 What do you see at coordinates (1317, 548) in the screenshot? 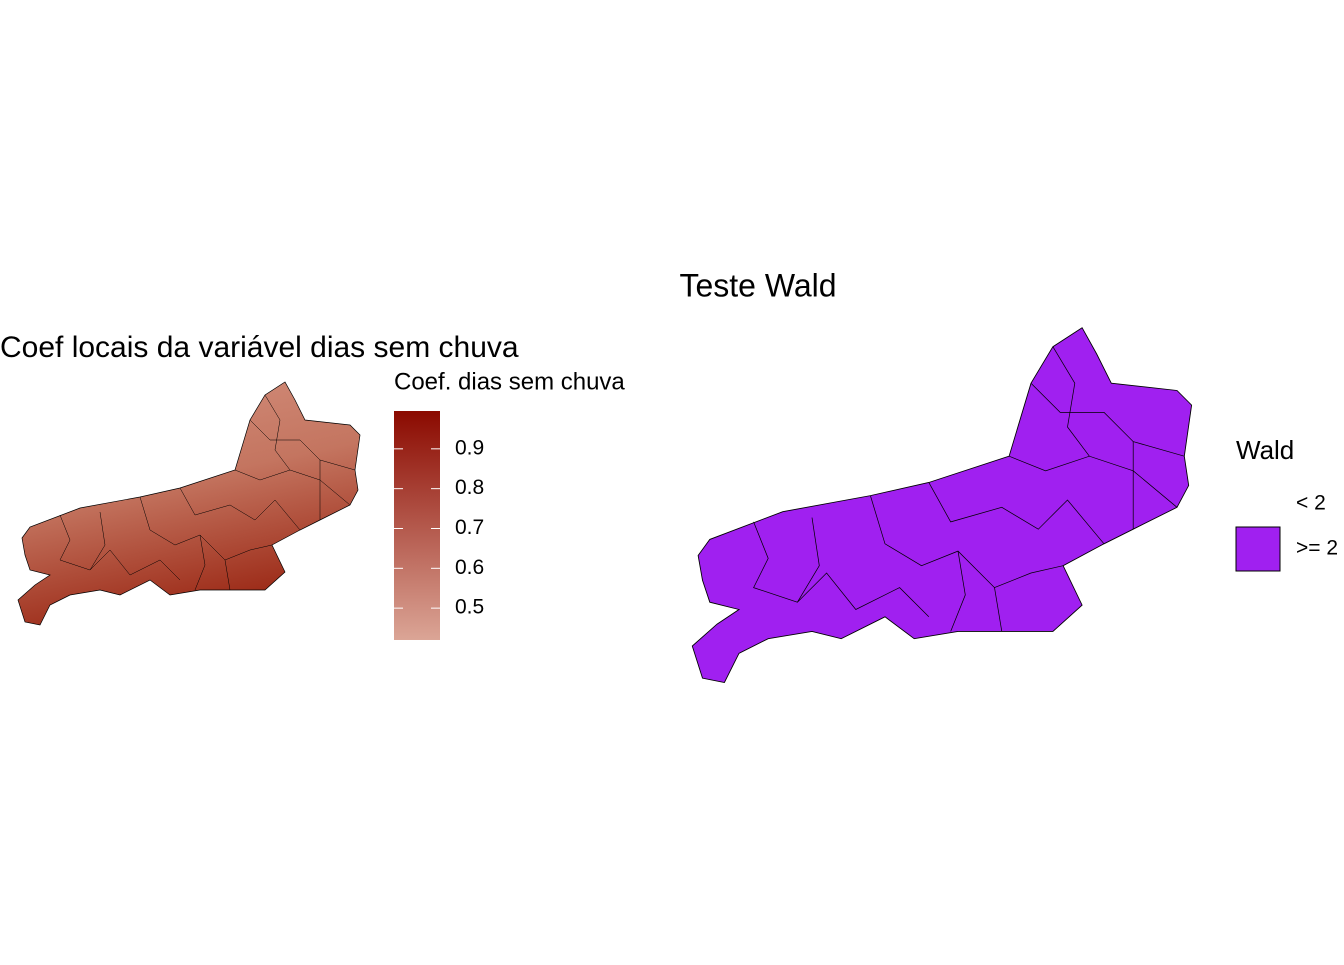
I see `legend-label: >= 2` at bounding box center [1317, 548].